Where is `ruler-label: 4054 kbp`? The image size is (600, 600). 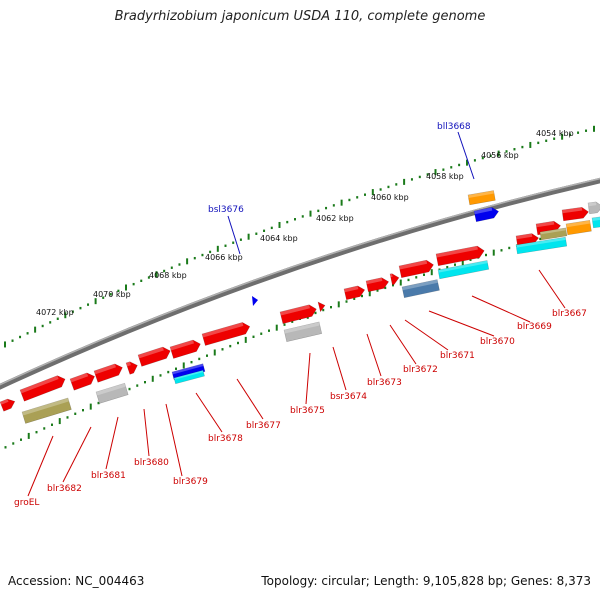 ruler-label: 4054 kbp is located at coordinates (555, 133).